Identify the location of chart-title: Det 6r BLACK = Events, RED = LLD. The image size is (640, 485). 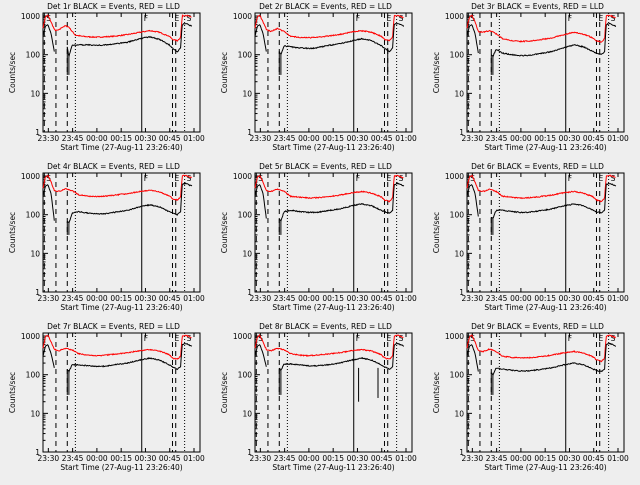
(537, 166).